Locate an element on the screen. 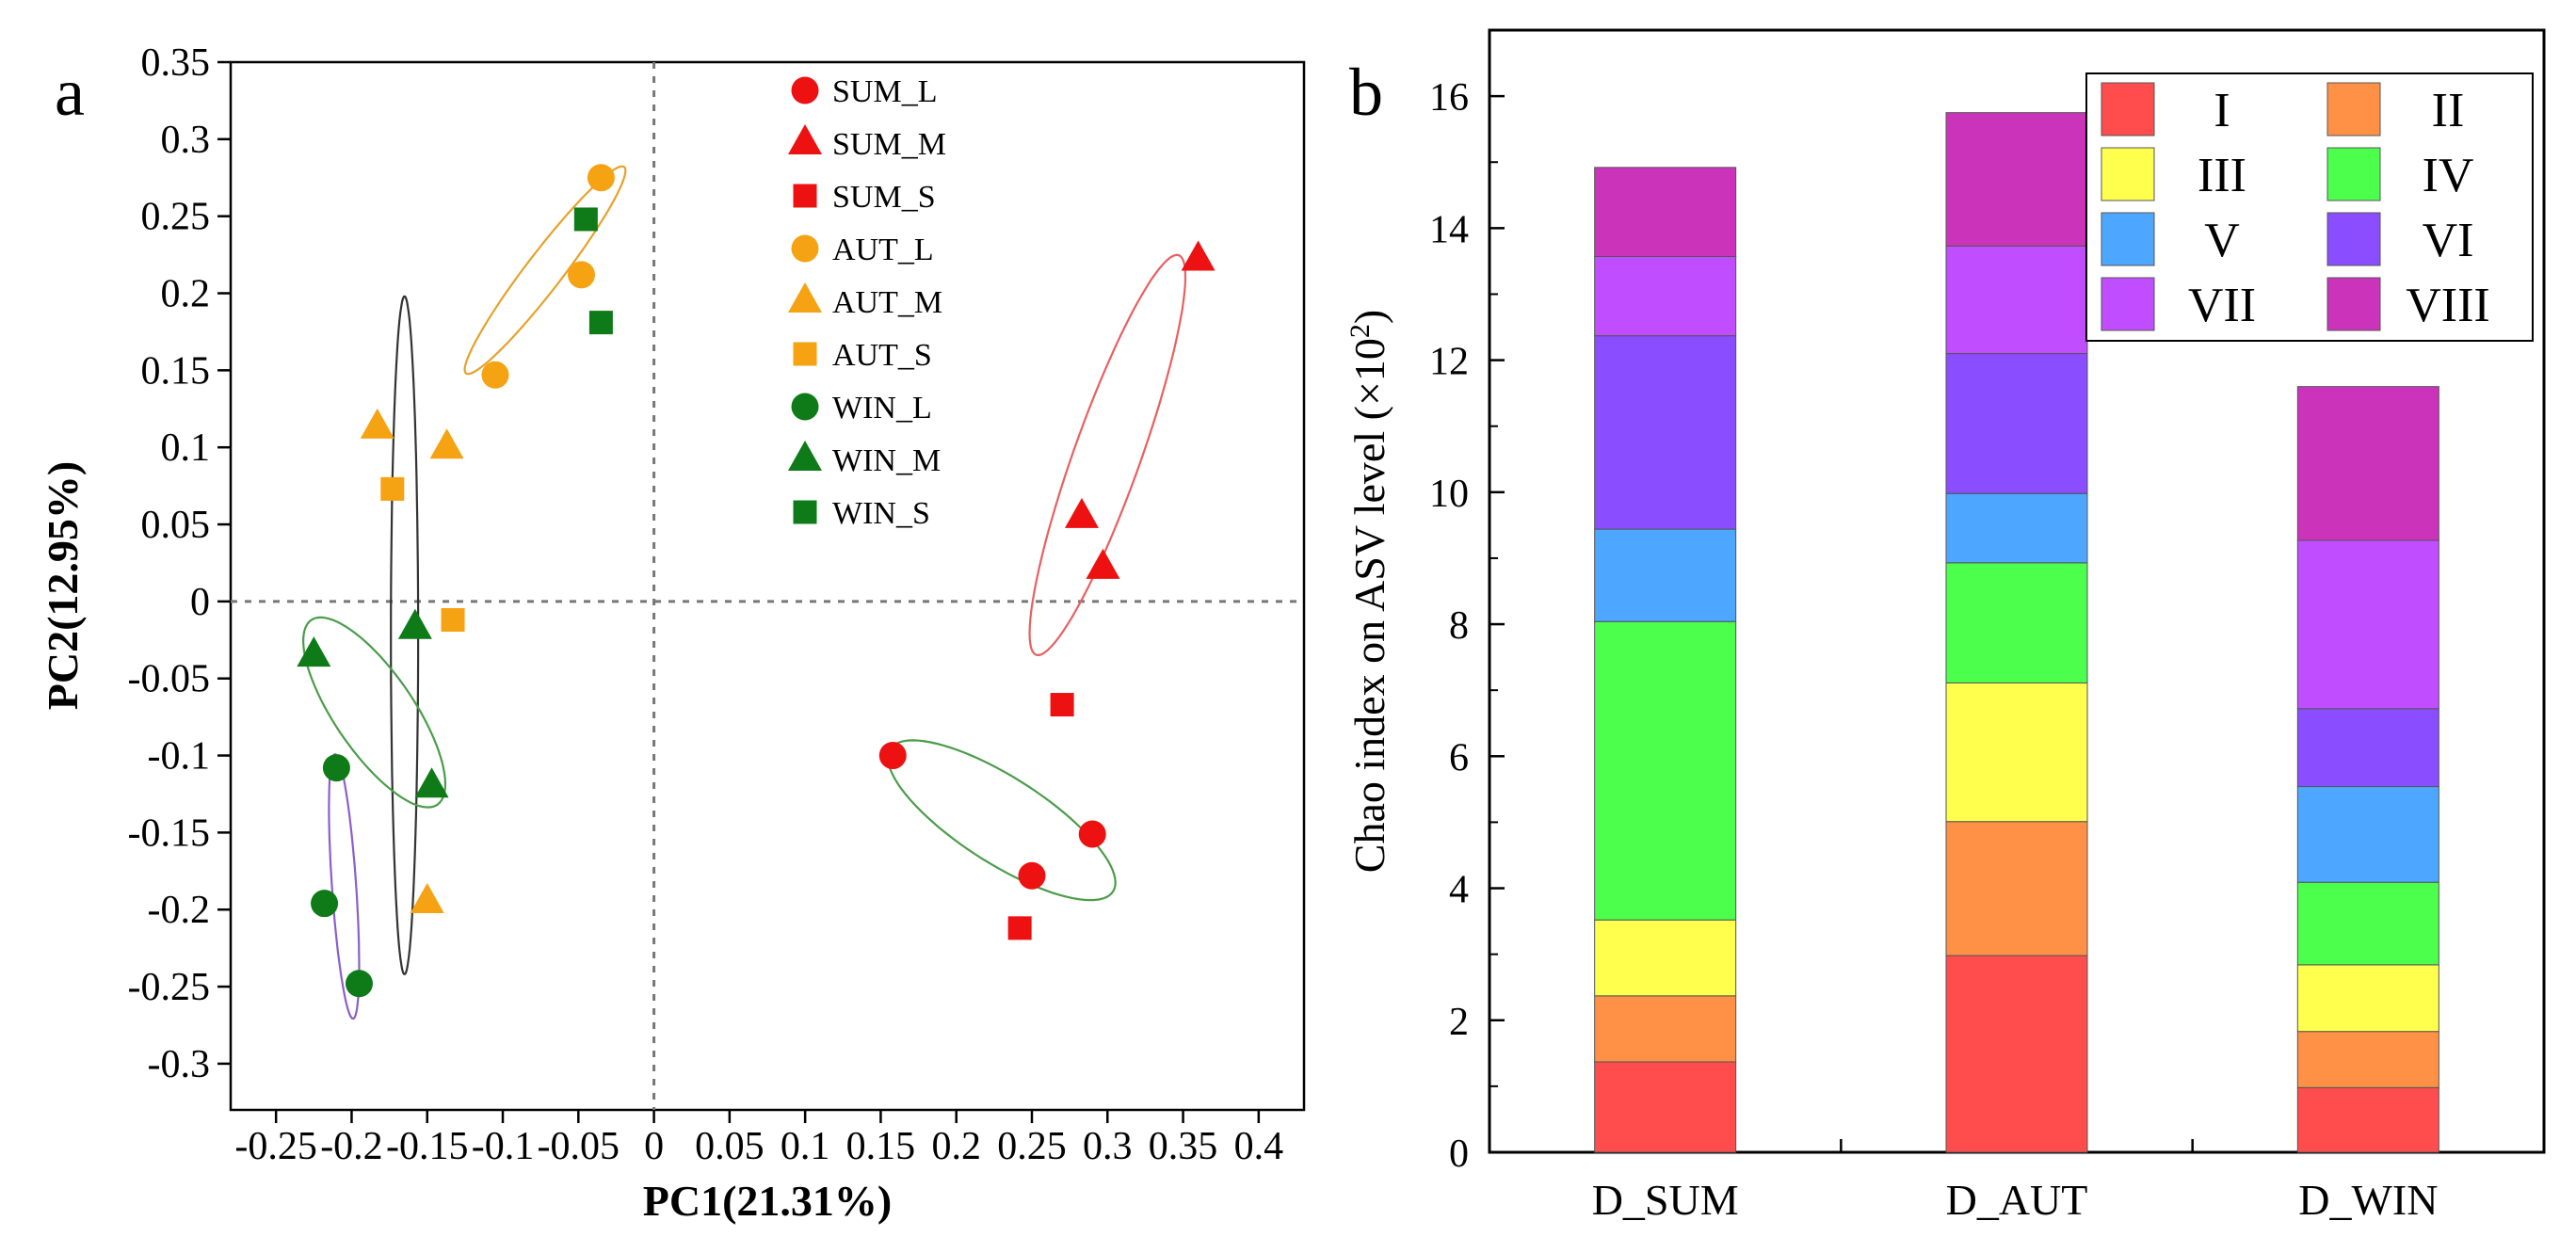 This screenshot has height=1253, width=2576. y-tick-label: 0.2 is located at coordinates (186, 295).